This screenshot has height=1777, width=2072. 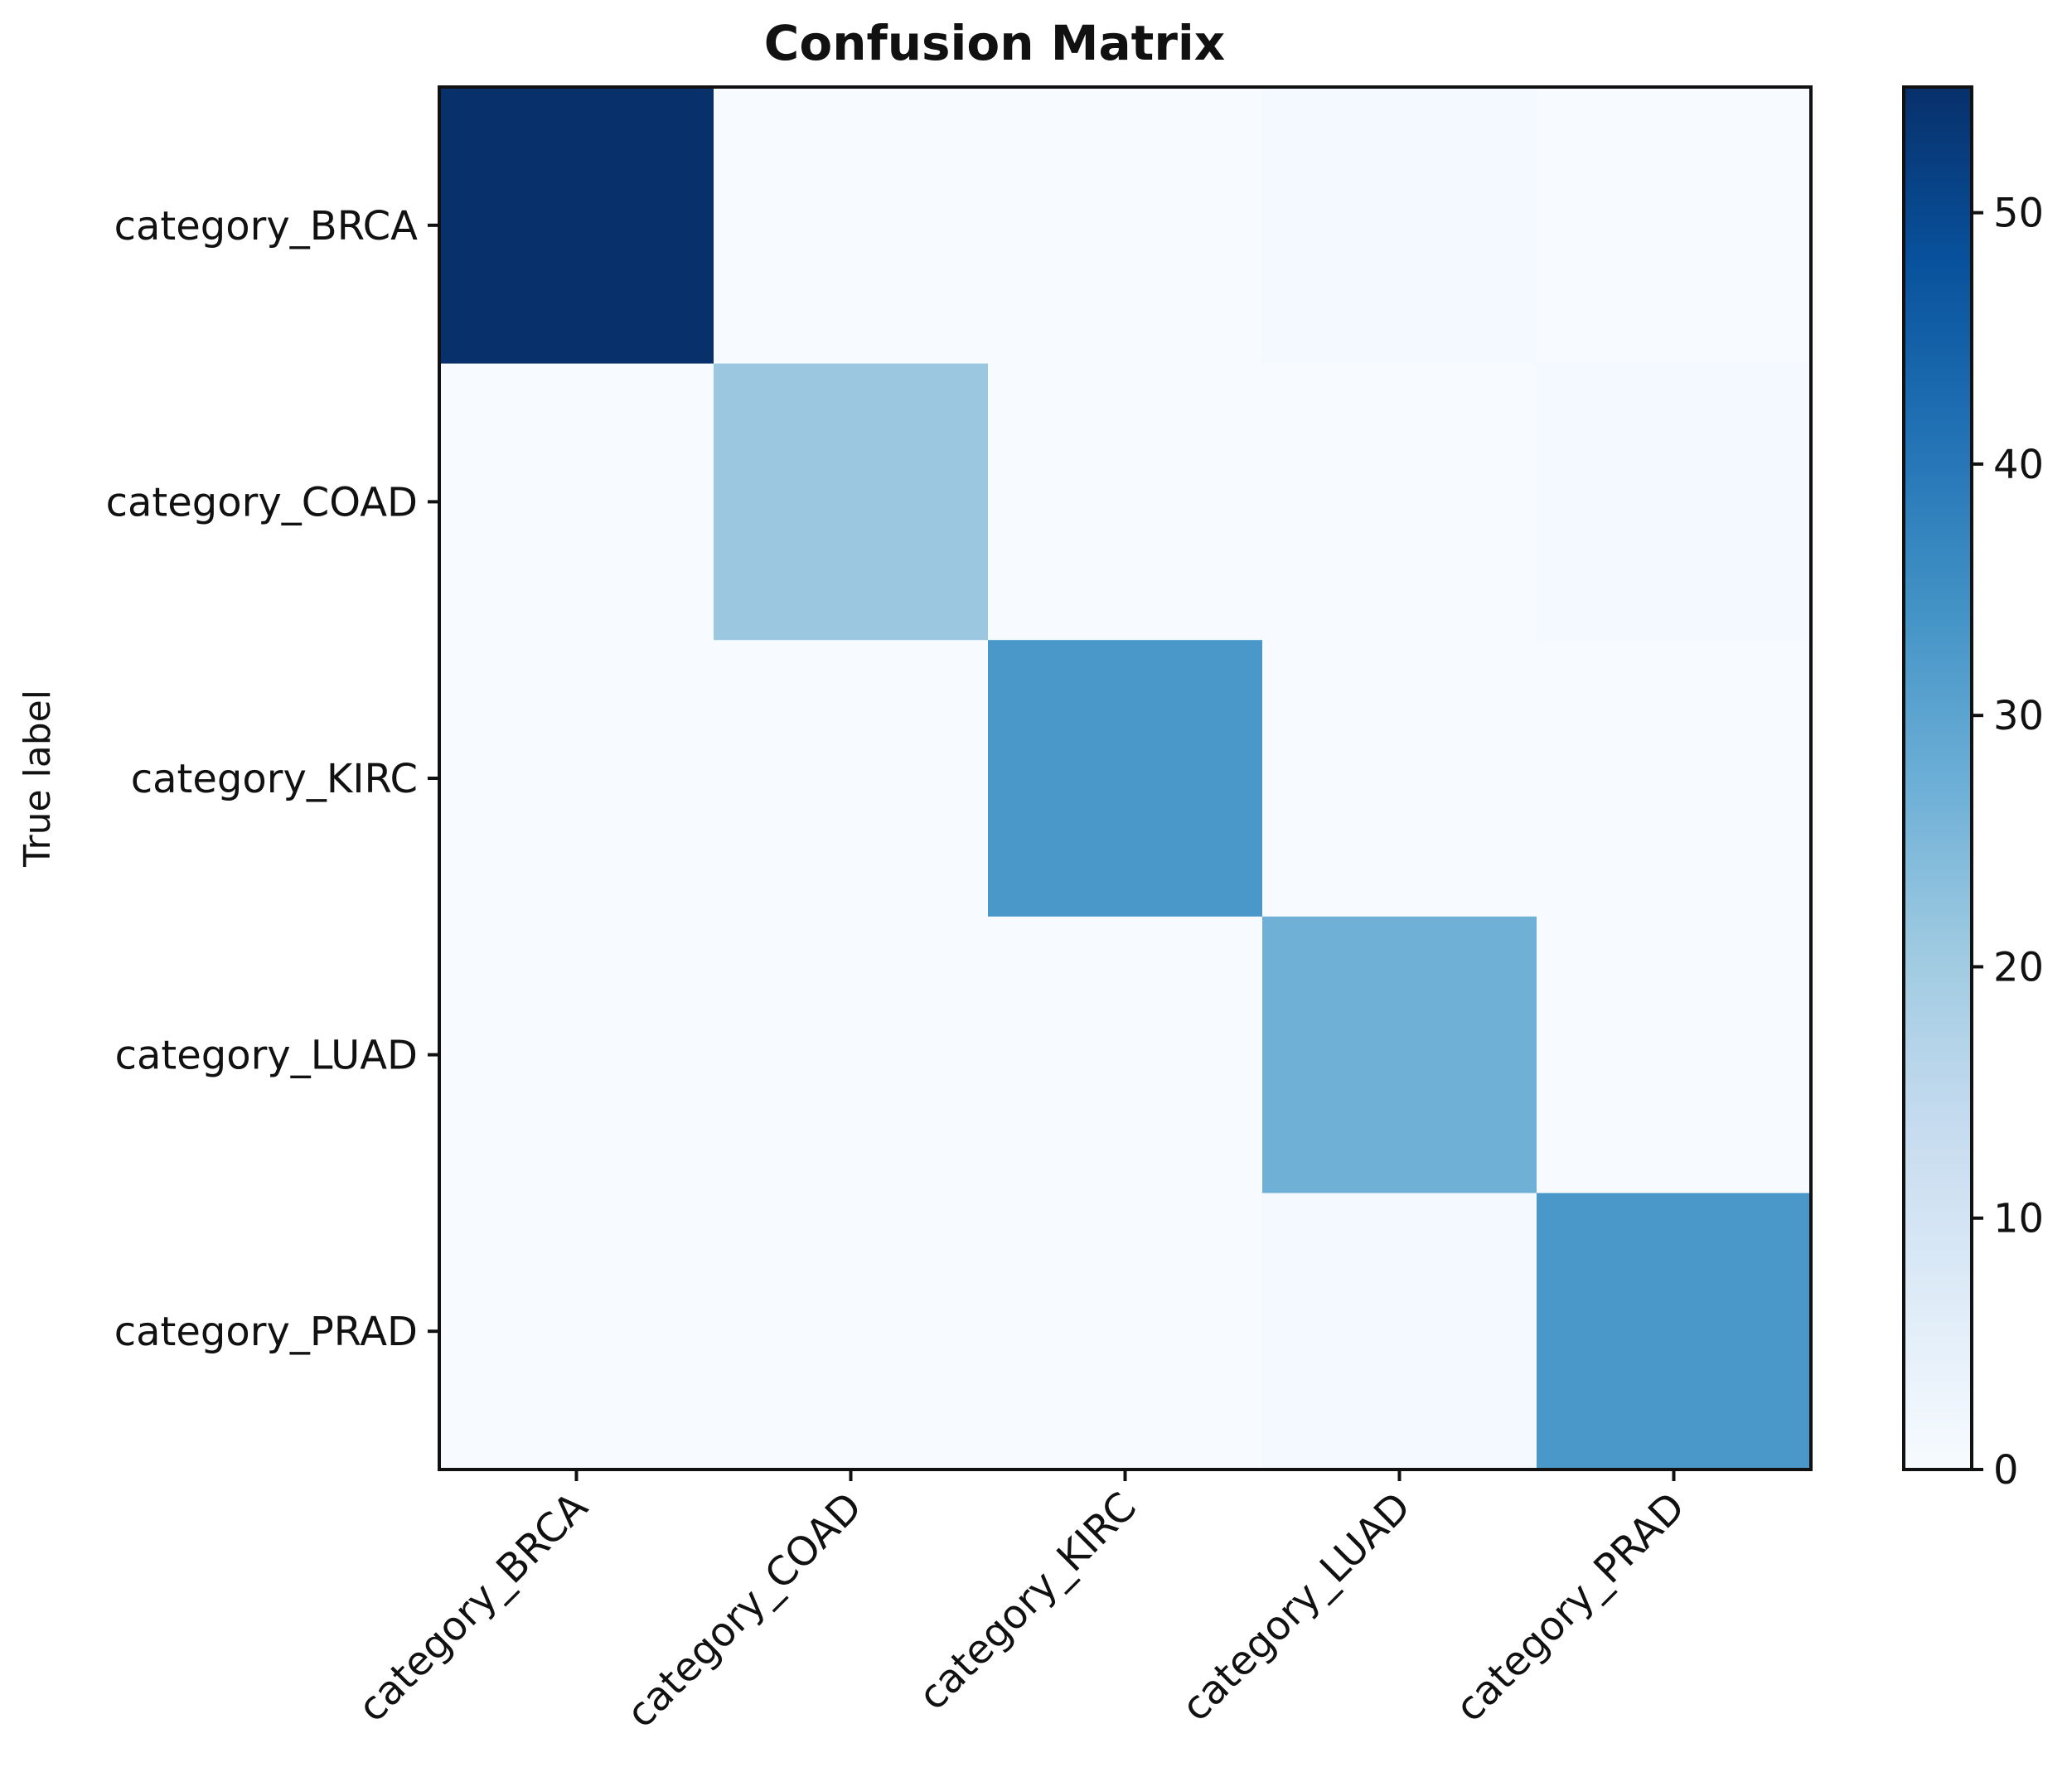 What do you see at coordinates (1937, 778) in the screenshot?
I see `colorbar` at bounding box center [1937, 778].